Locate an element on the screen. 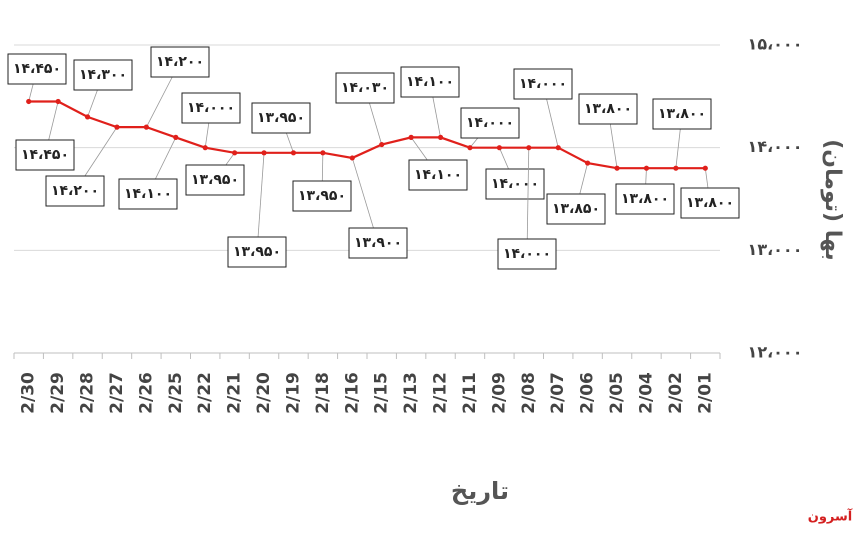 This screenshot has height=536, width=858. x-tick-label: 2/28 is located at coordinates (88, 393).